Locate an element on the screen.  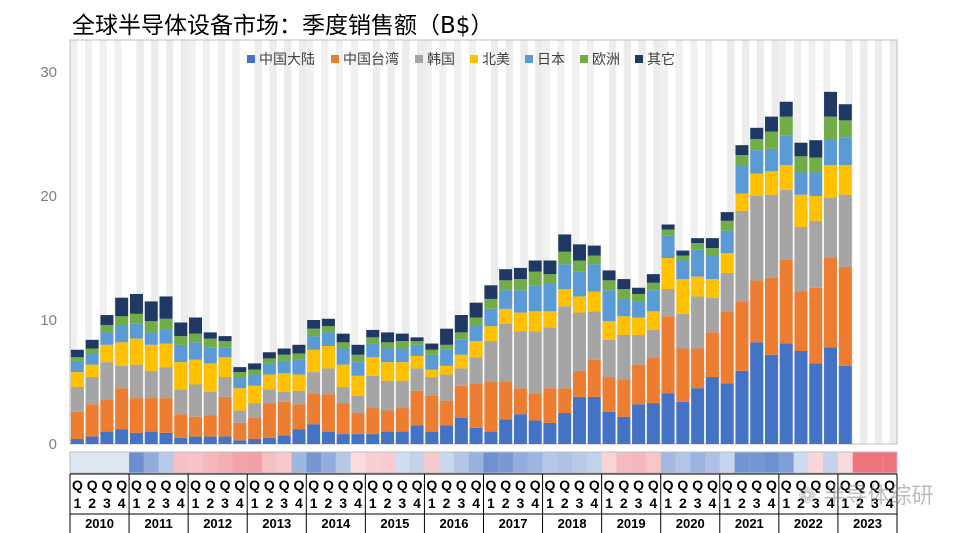
year-label: 2020 is located at coordinates (690, 523).